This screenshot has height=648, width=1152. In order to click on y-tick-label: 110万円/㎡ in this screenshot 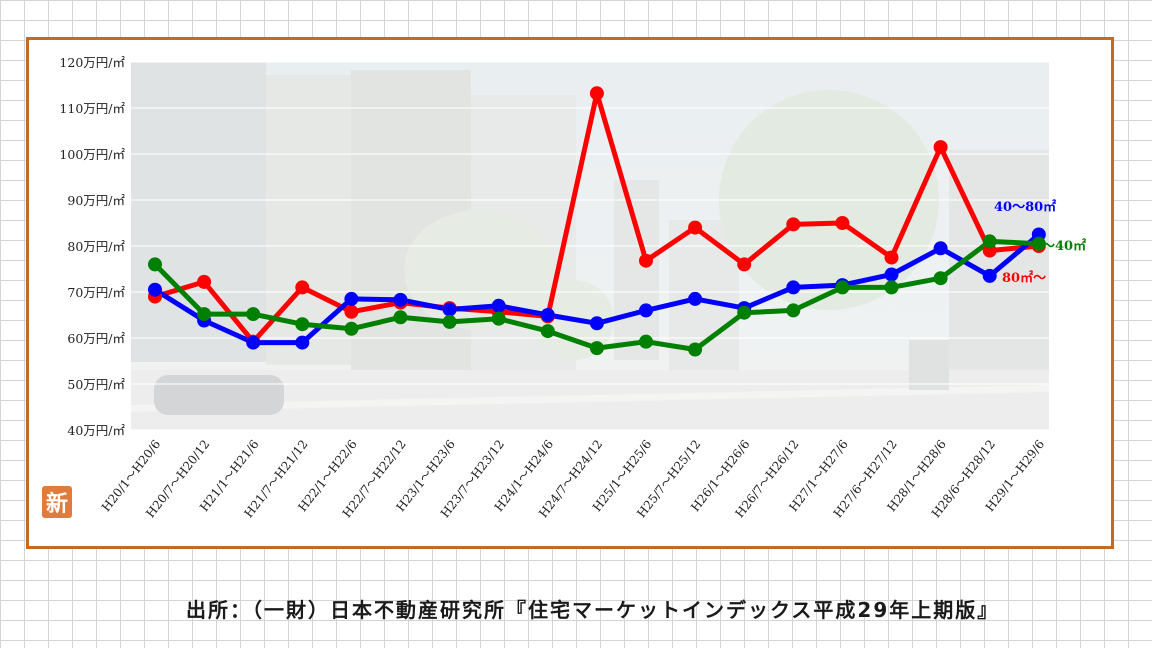, I will do `click(92, 108)`.